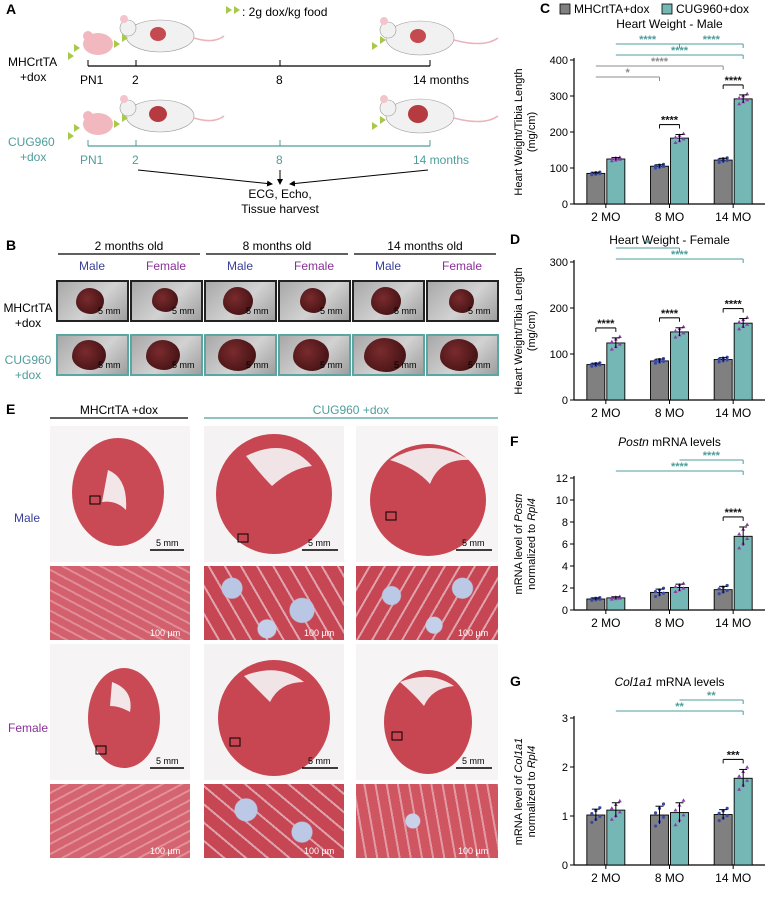 Image resolution: width=773 pixels, height=901 pixels. What do you see at coordinates (92, 160) in the screenshot?
I see `row2-tp-pn1: PN1` at bounding box center [92, 160].